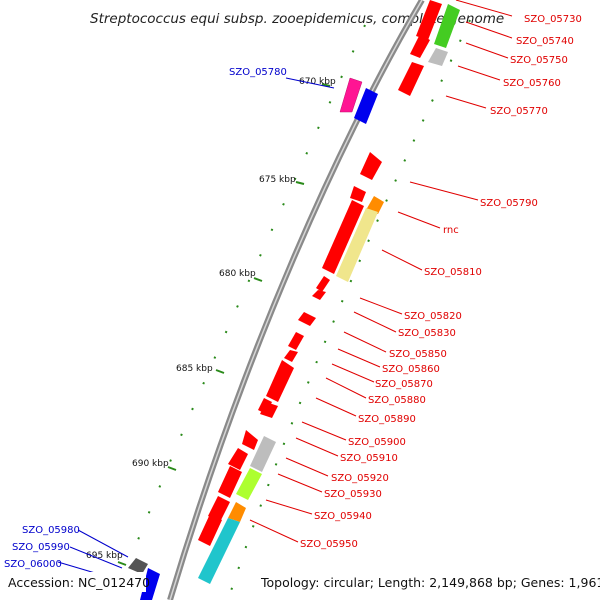  Describe the element at coordinates (343, 516) in the screenshot. I see `gene-label: SZO_05940` at that location.